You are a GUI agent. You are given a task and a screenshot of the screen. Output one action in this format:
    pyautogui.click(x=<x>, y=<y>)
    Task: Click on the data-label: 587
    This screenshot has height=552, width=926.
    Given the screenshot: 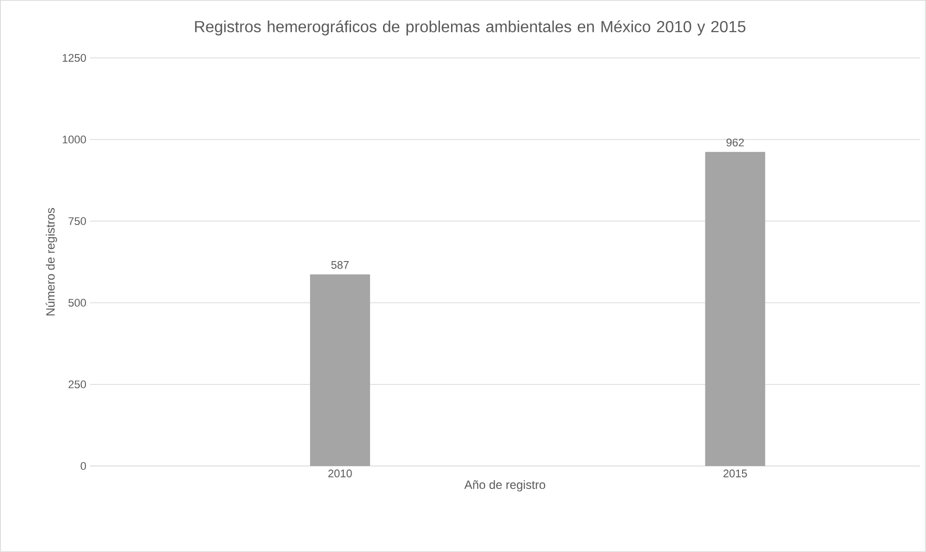 What is the action you would take?
    pyautogui.click(x=340, y=265)
    